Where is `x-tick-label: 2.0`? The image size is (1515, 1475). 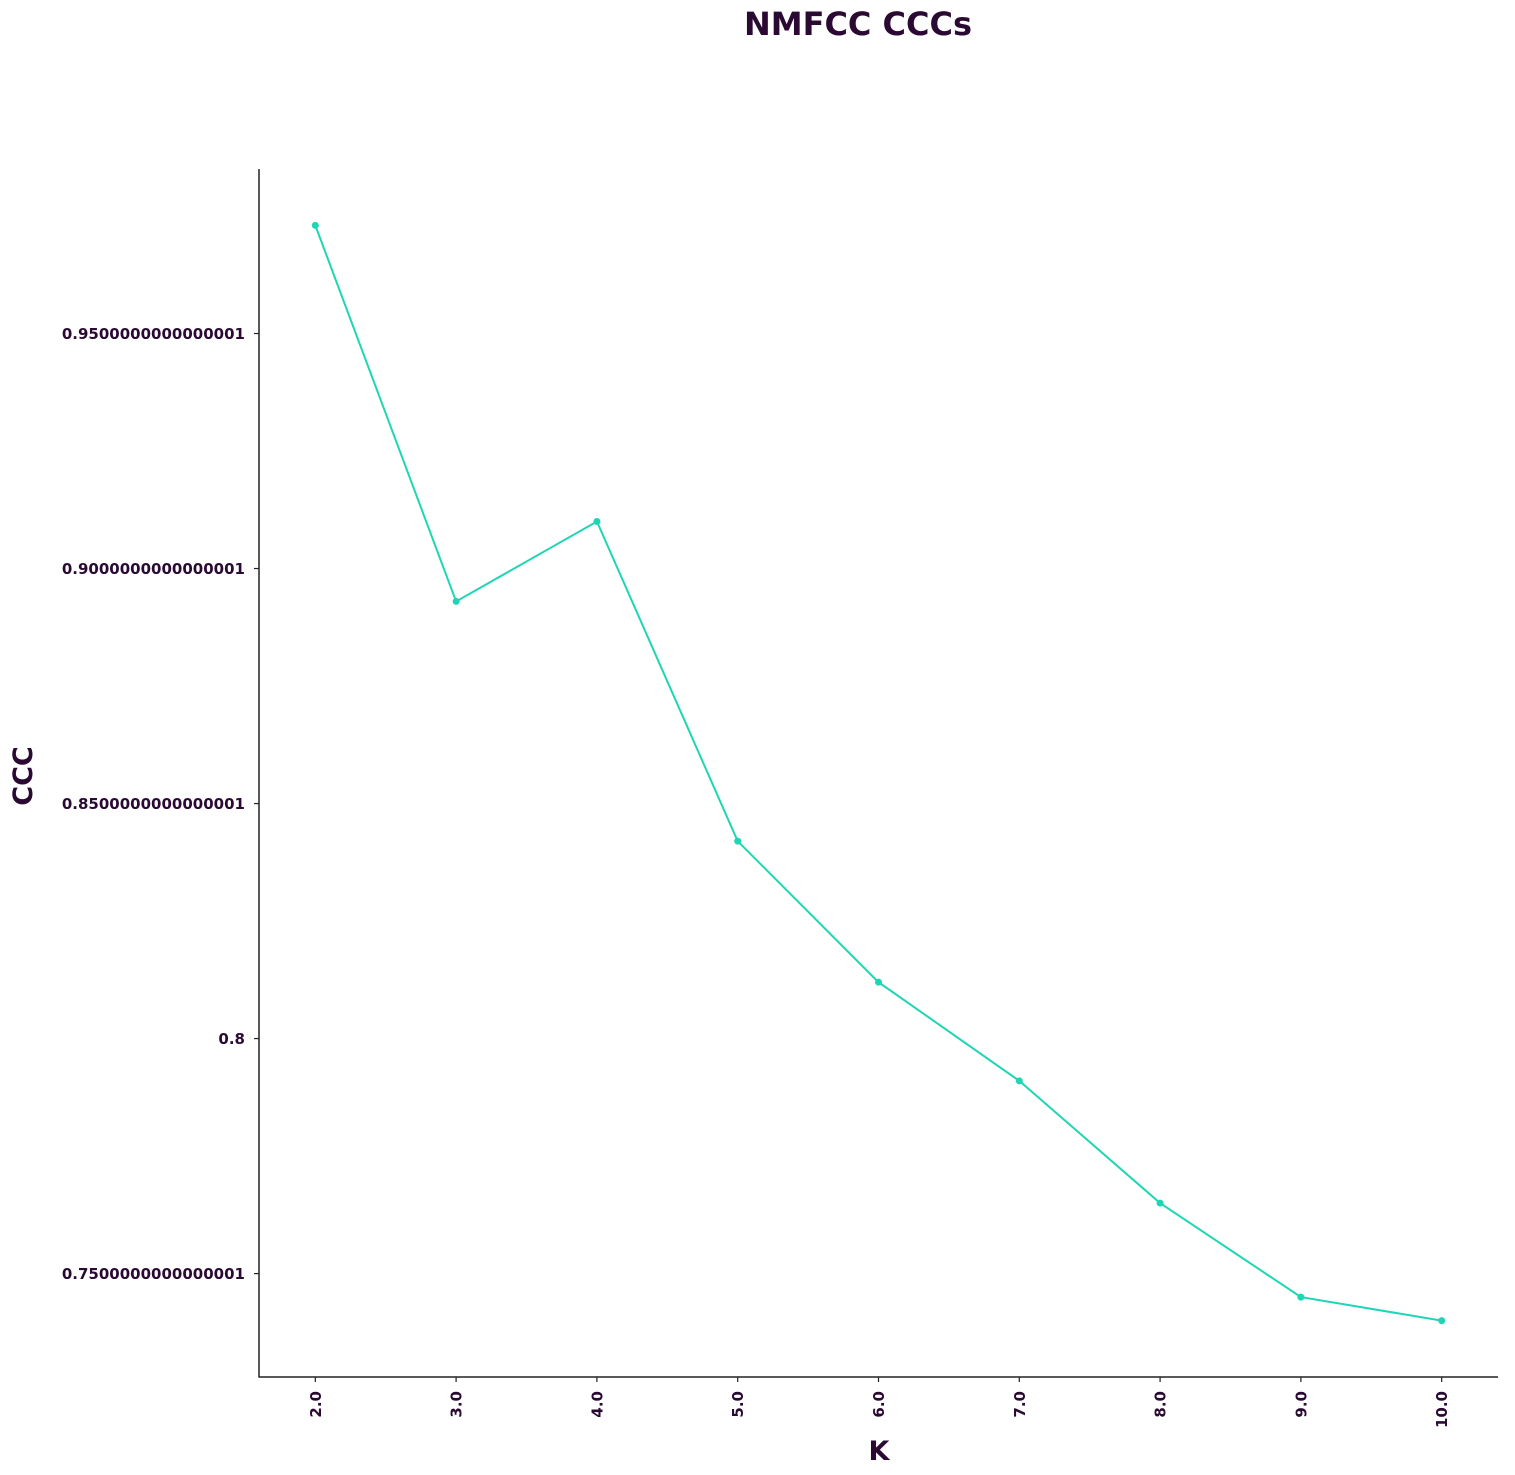 x-tick-label: 2.0 is located at coordinates (316, 1404).